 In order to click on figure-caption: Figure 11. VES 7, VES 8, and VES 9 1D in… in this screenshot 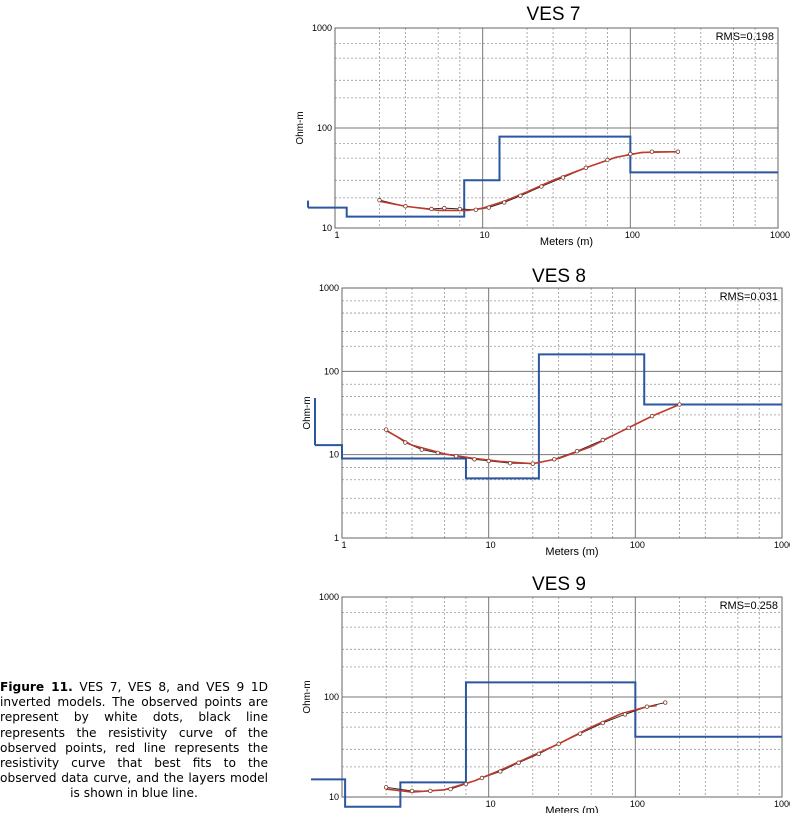, I will do `click(134, 741)`.